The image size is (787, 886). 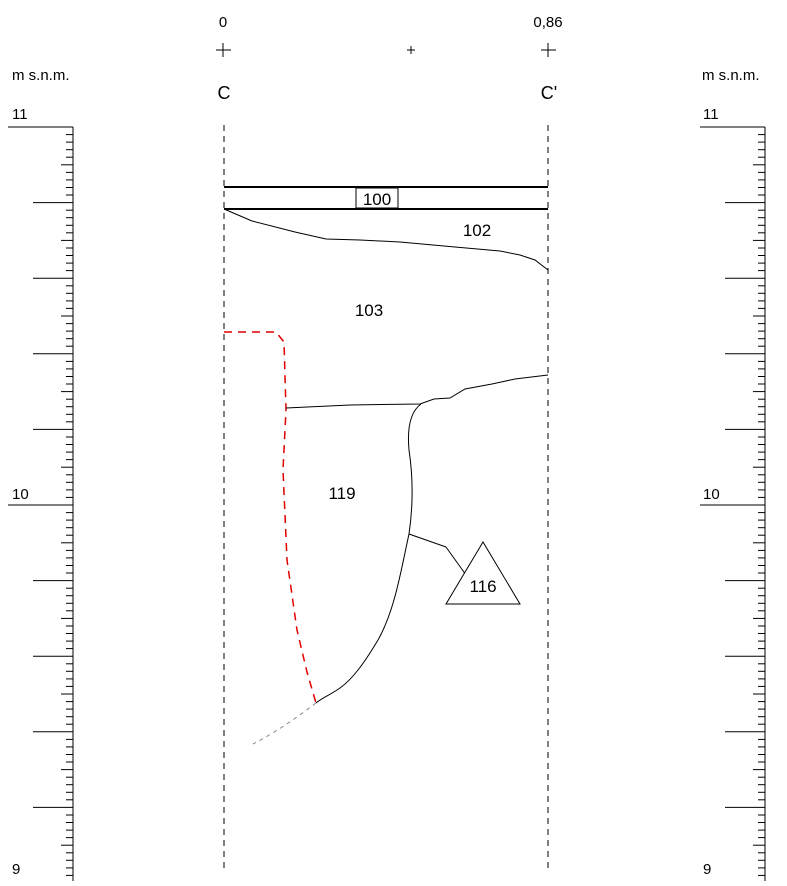 I want to click on unit-102-label: 102, so click(x=477, y=230).